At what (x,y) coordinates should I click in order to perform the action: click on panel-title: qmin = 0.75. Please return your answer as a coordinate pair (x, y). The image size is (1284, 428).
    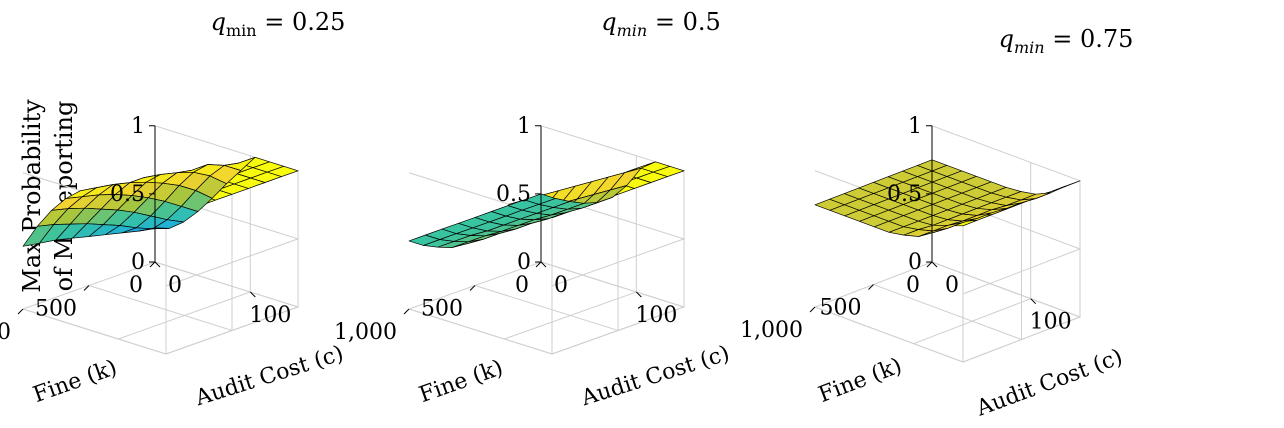
    Looking at the image, I should click on (1066, 41).